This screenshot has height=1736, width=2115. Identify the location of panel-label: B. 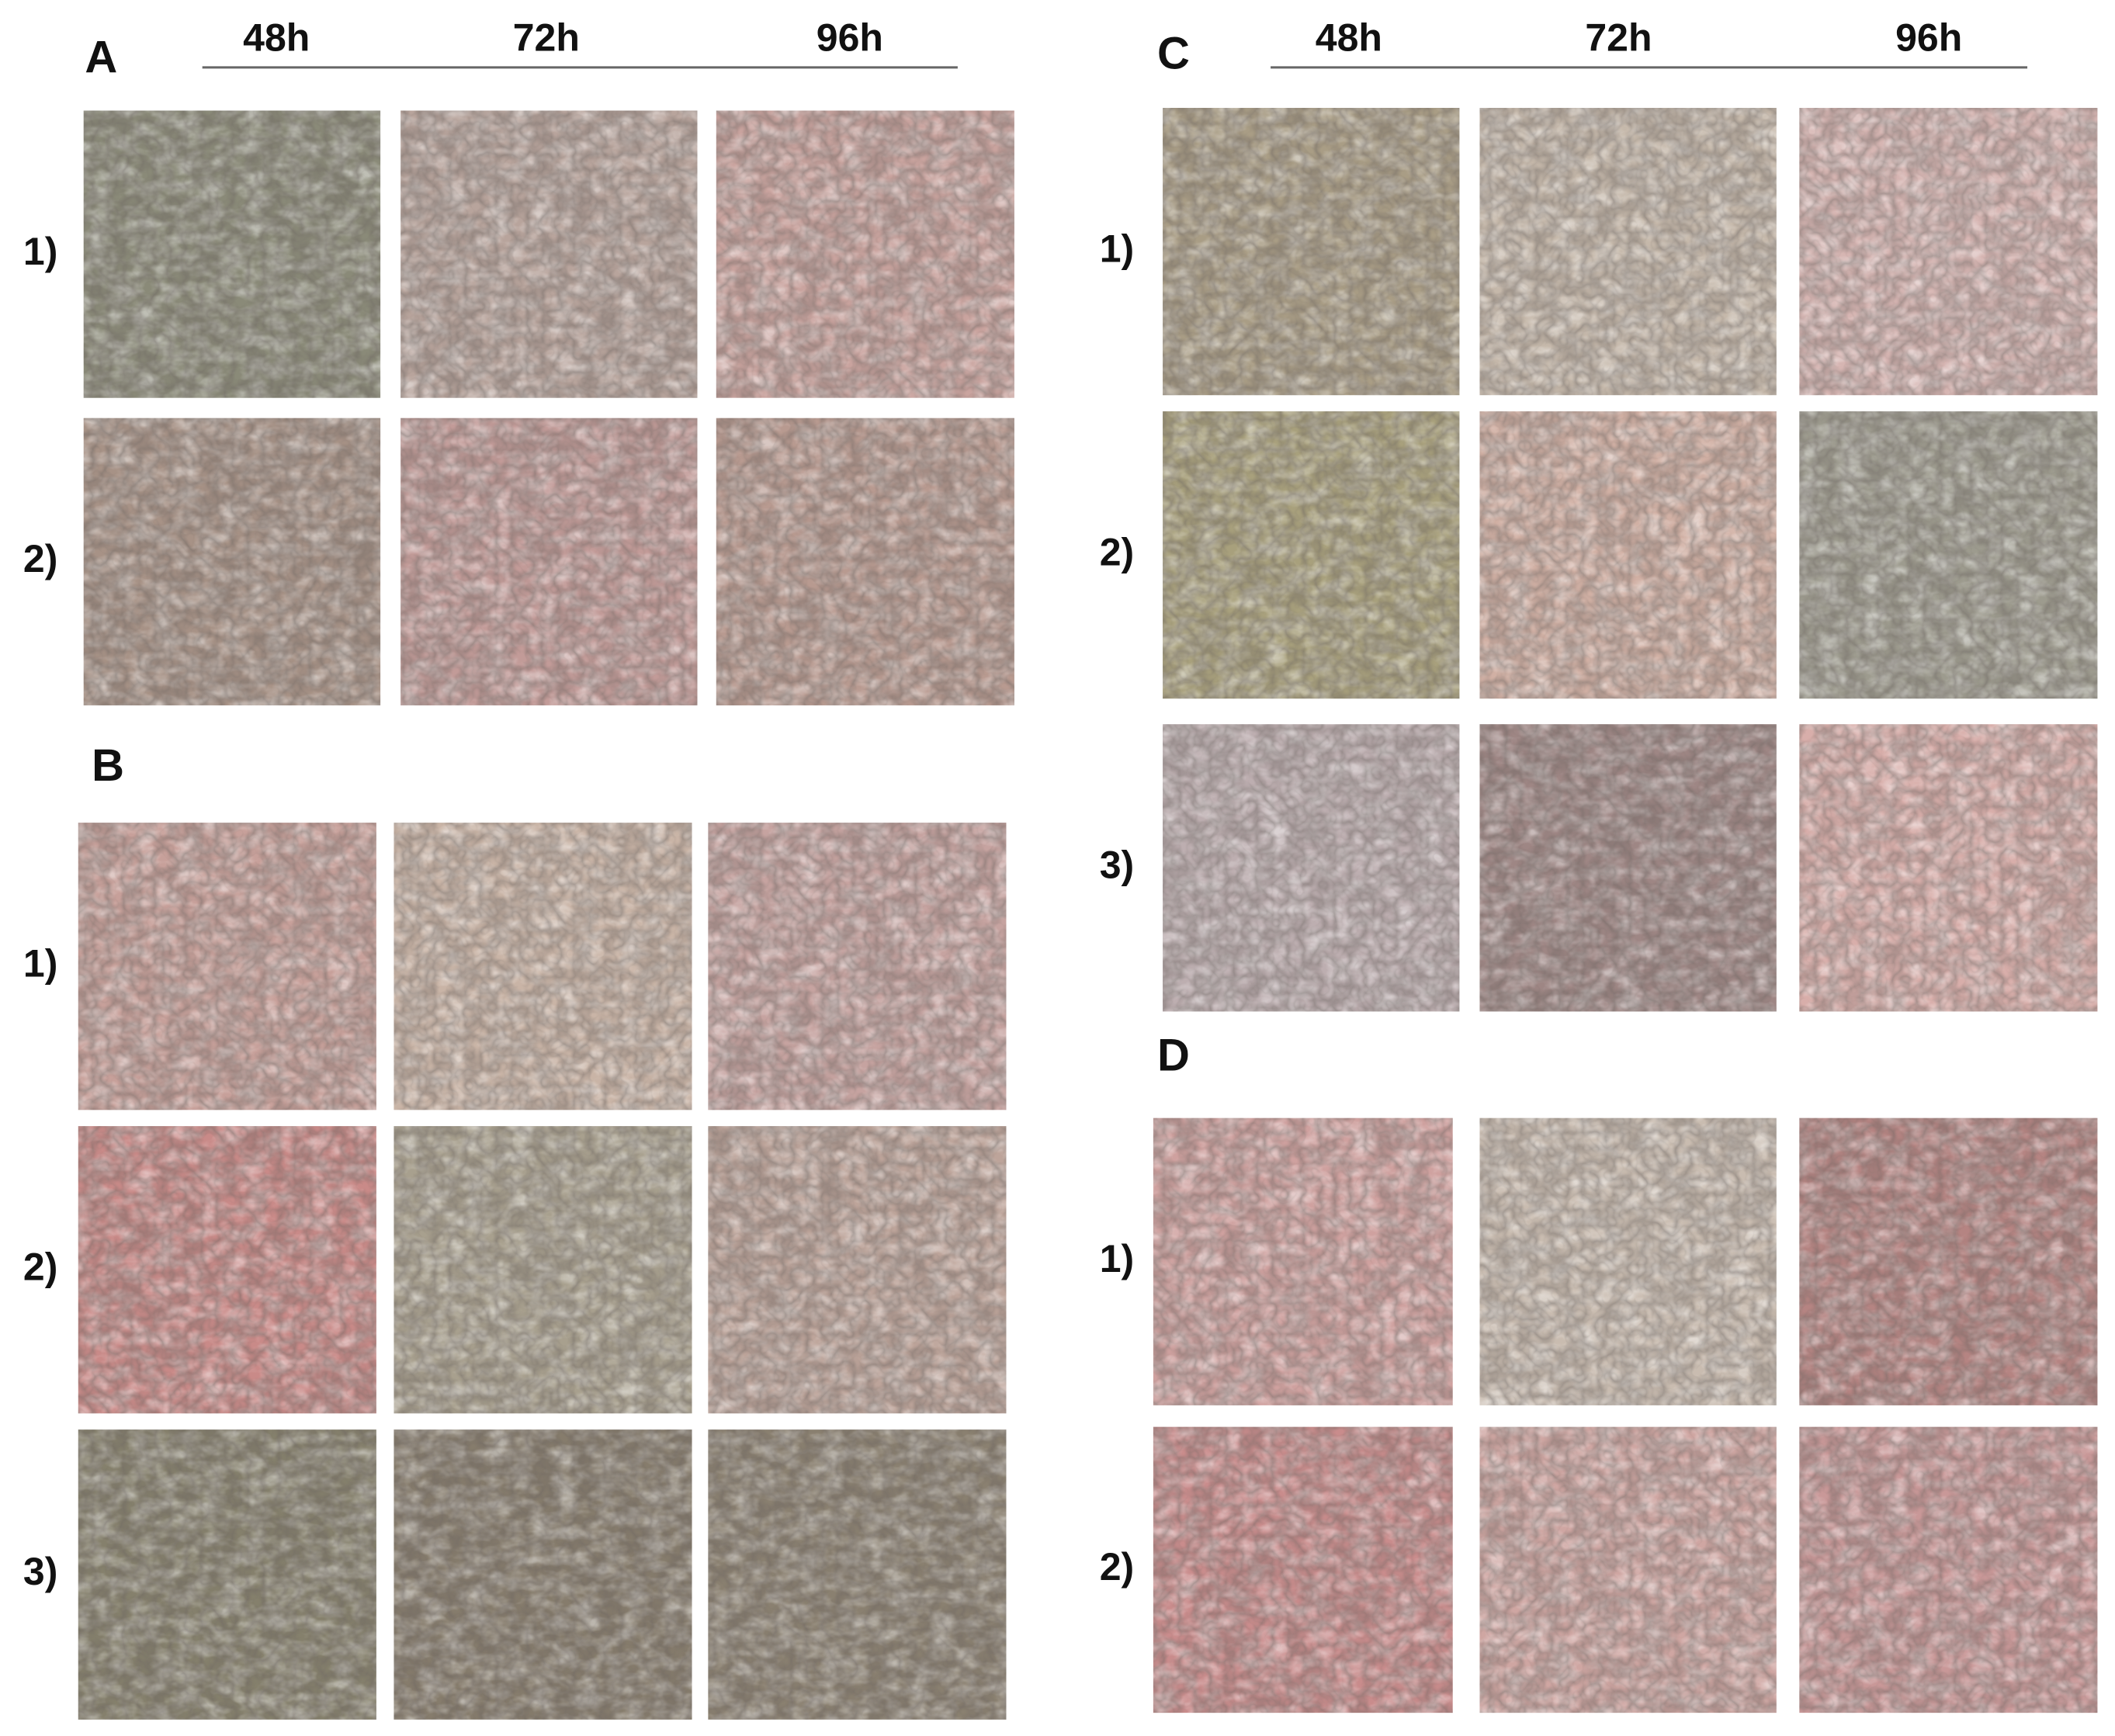
(108, 765).